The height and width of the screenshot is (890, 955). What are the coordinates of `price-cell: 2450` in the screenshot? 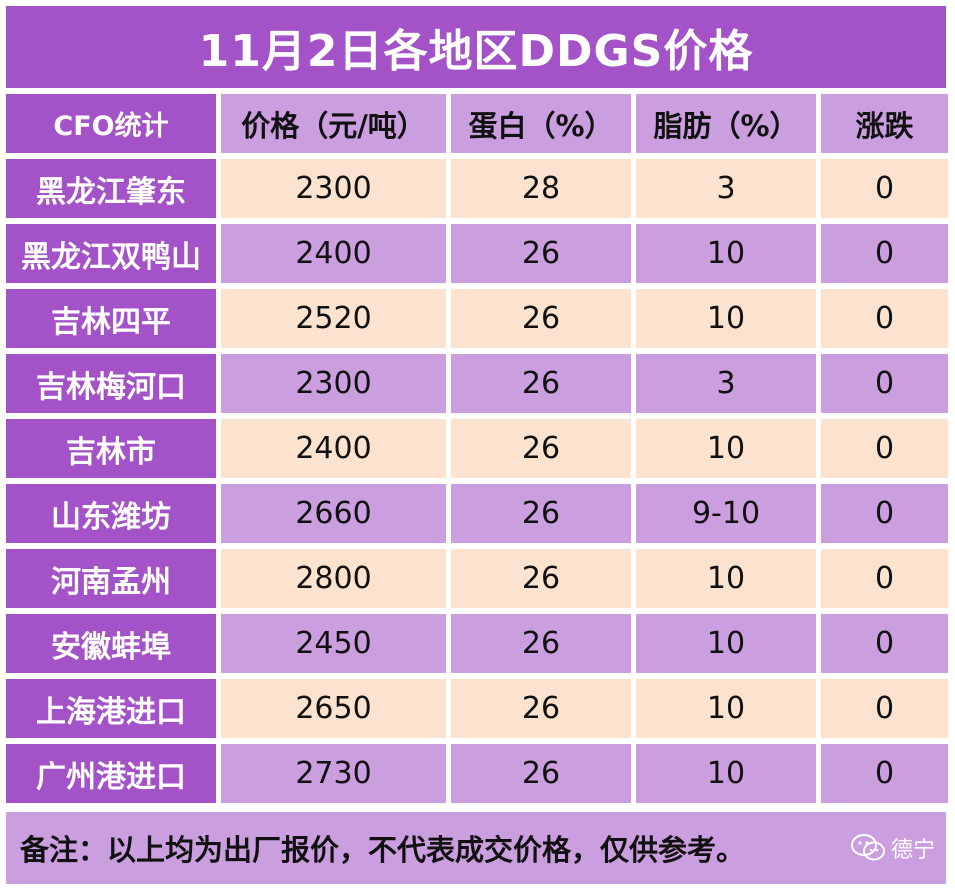 It's located at (333, 643).